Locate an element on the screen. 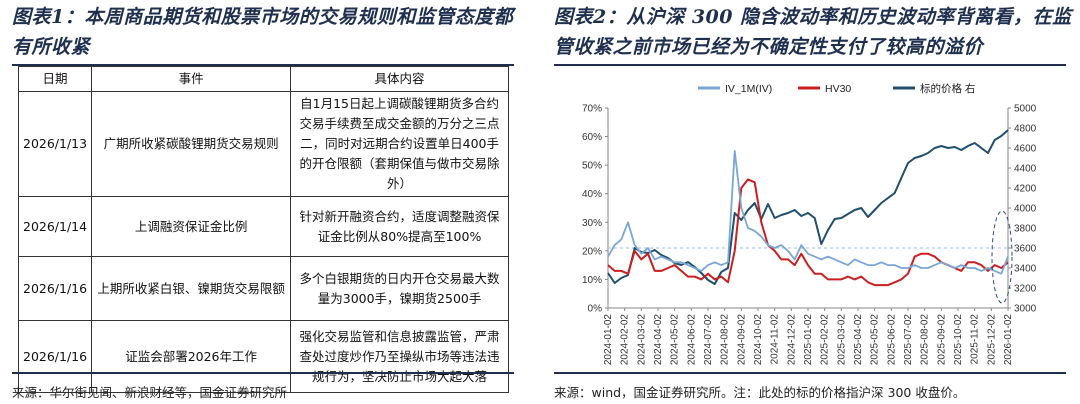 This screenshot has width=1080, height=404. cell-detail: 多个白银期货的日内开仓交易最大数量为3000手，镍期货2500手 is located at coordinates (399, 288).